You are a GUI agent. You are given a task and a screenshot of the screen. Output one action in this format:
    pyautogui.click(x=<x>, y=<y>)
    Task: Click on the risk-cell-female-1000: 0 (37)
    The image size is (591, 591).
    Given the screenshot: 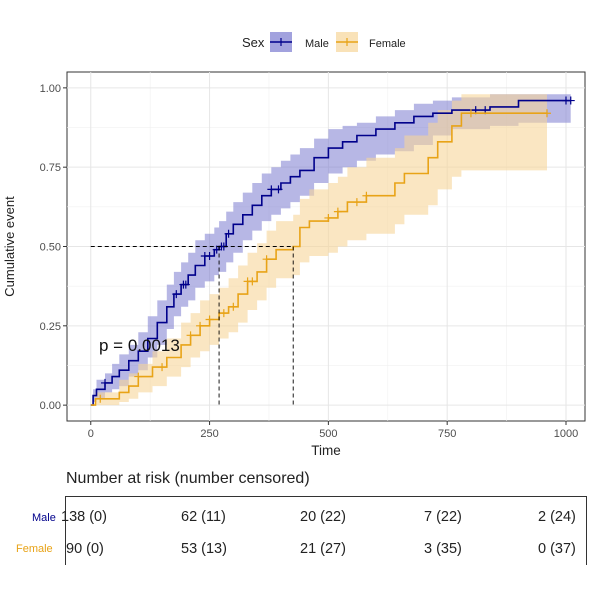 What is the action you would take?
    pyautogui.click(x=557, y=549)
    